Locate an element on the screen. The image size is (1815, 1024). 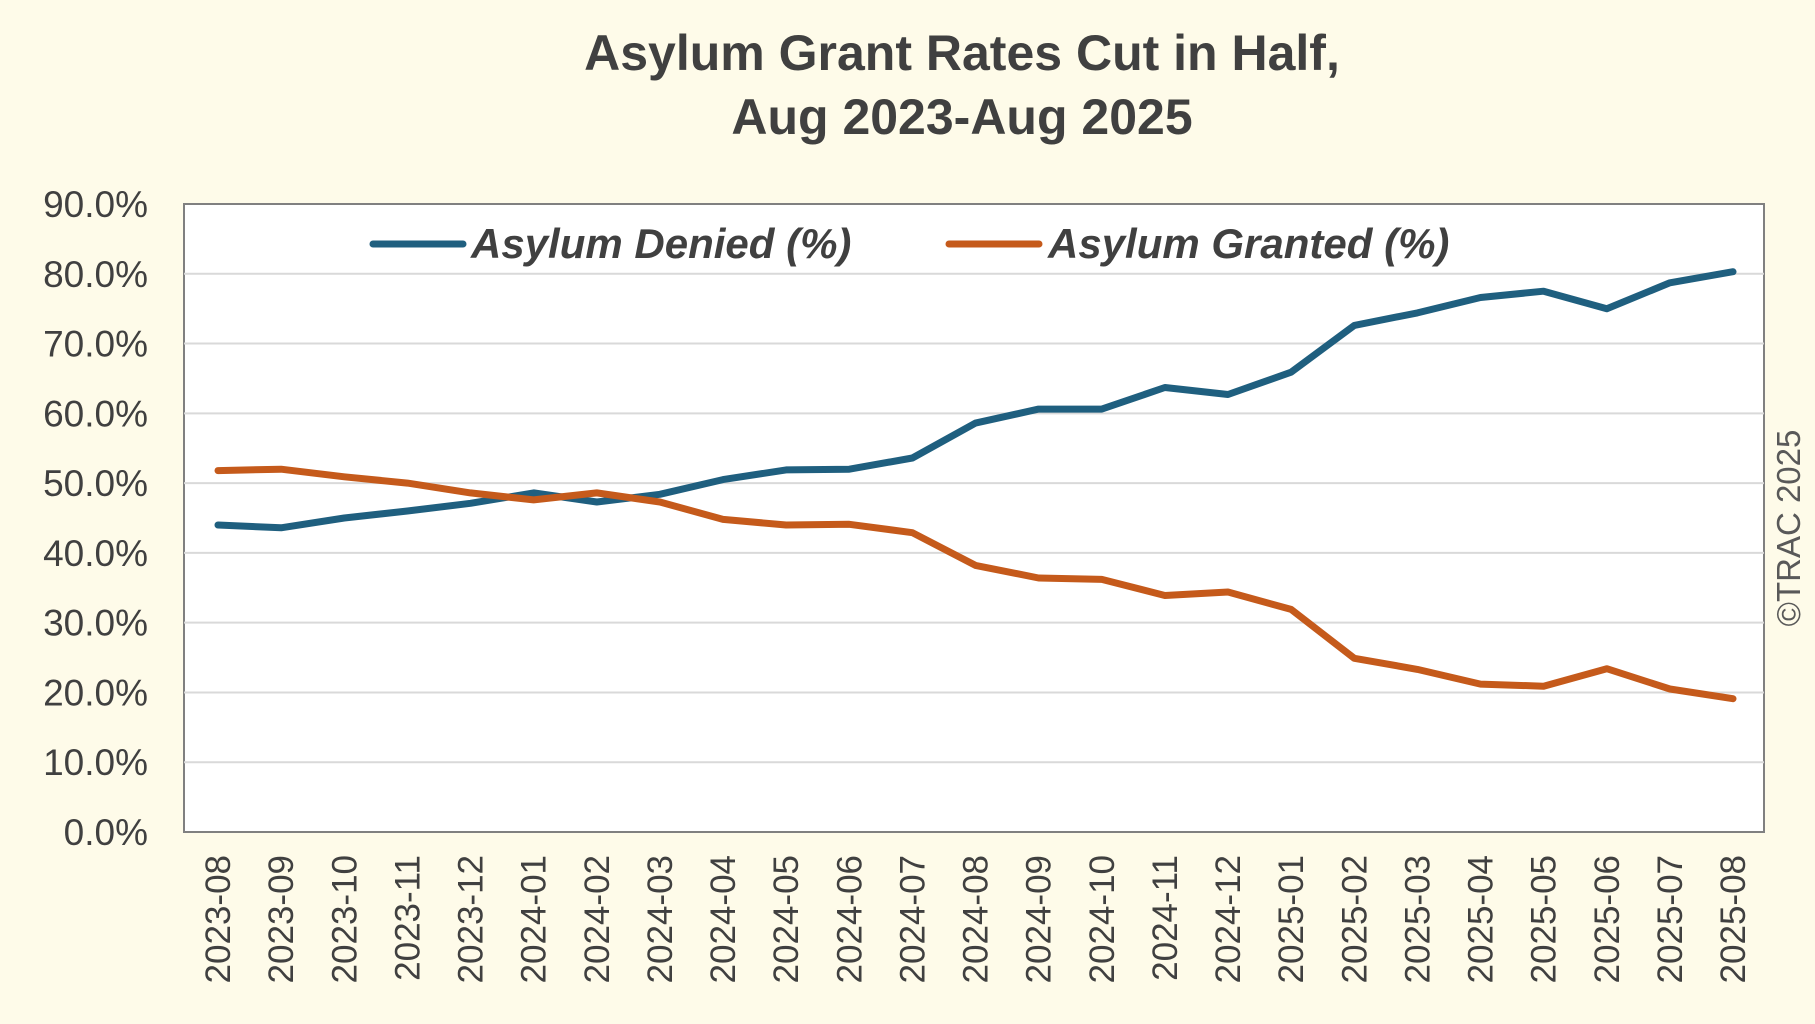
y-tick-label: 70.0% is located at coordinates (95, 344).